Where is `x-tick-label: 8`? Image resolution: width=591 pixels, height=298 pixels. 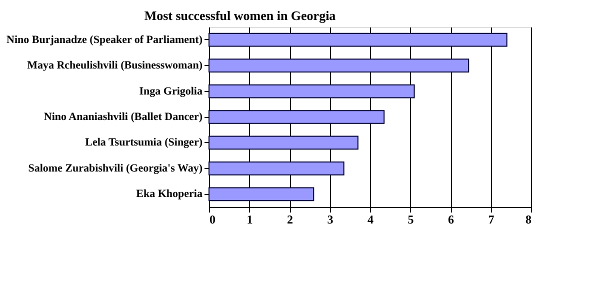 x-tick-label: 8 is located at coordinates (529, 219).